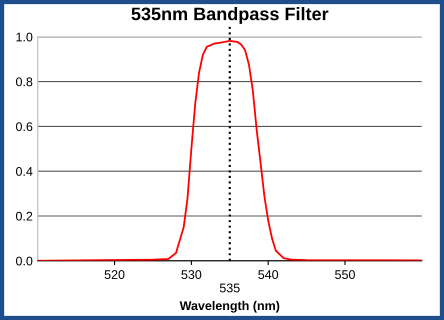 The height and width of the screenshot is (320, 444). Describe the element at coordinates (24, 81) in the screenshot. I see `y-tick-label: 0.8` at that location.